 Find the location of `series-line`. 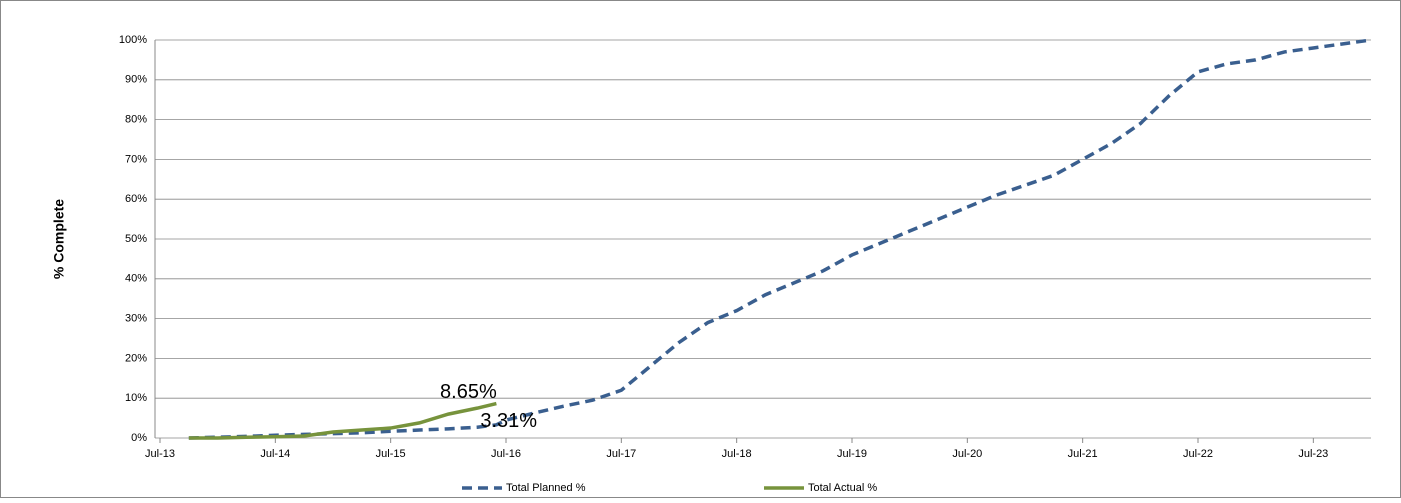

series-line is located at coordinates (342, 420).